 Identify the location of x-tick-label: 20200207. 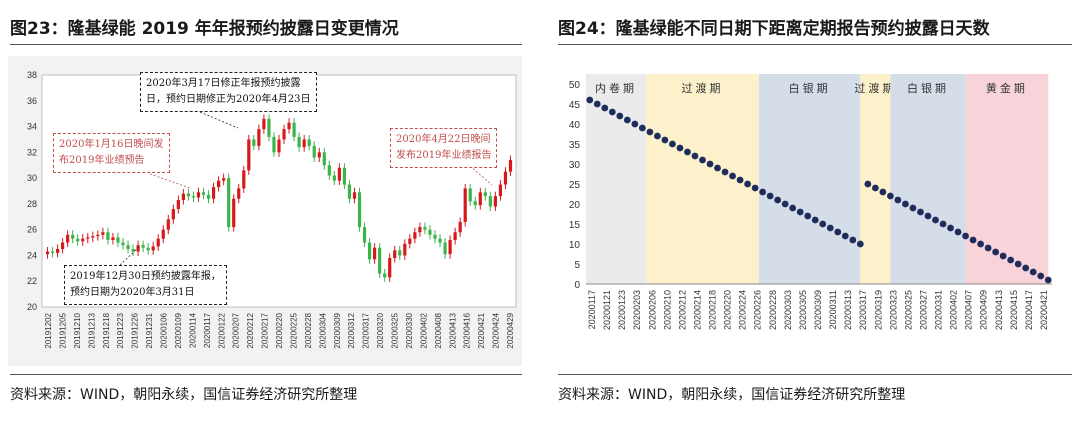
(236, 330).